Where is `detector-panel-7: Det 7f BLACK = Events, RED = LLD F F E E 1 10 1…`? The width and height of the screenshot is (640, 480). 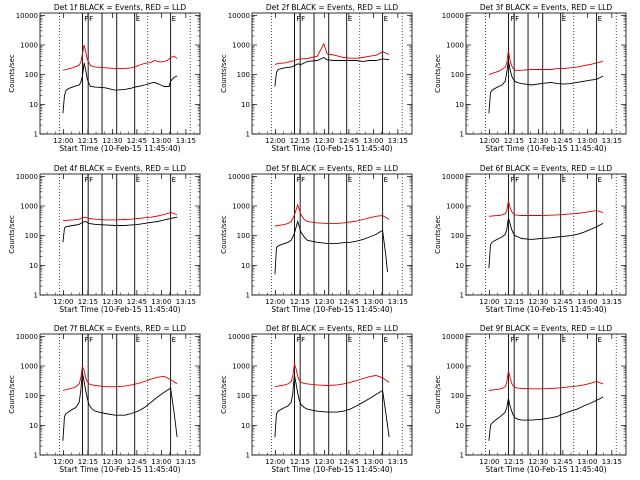
detector-panel-7: Det 7f BLACK = Events, RED = LLD F F E E 1 10 1… is located at coordinates (104, 399).